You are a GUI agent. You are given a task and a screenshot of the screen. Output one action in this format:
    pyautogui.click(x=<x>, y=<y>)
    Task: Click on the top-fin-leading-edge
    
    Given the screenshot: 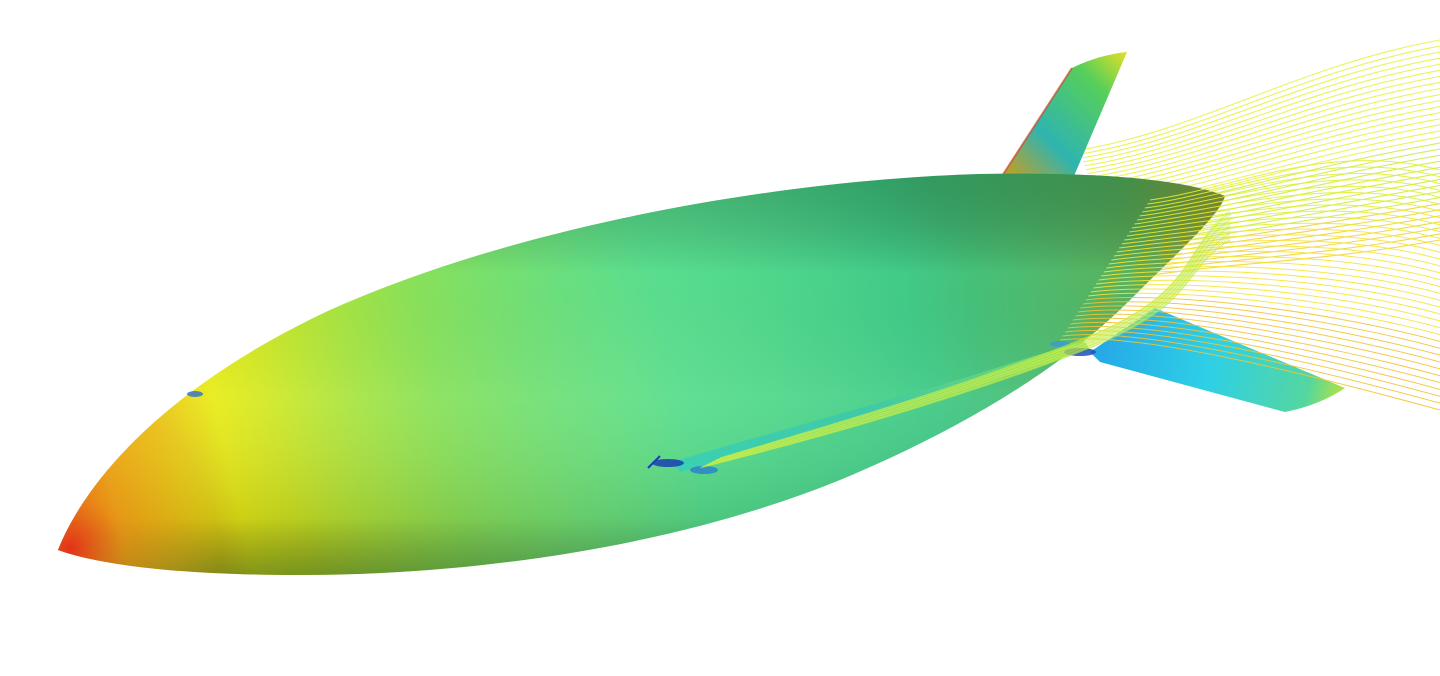 What is the action you would take?
    pyautogui.click(x=1037, y=122)
    